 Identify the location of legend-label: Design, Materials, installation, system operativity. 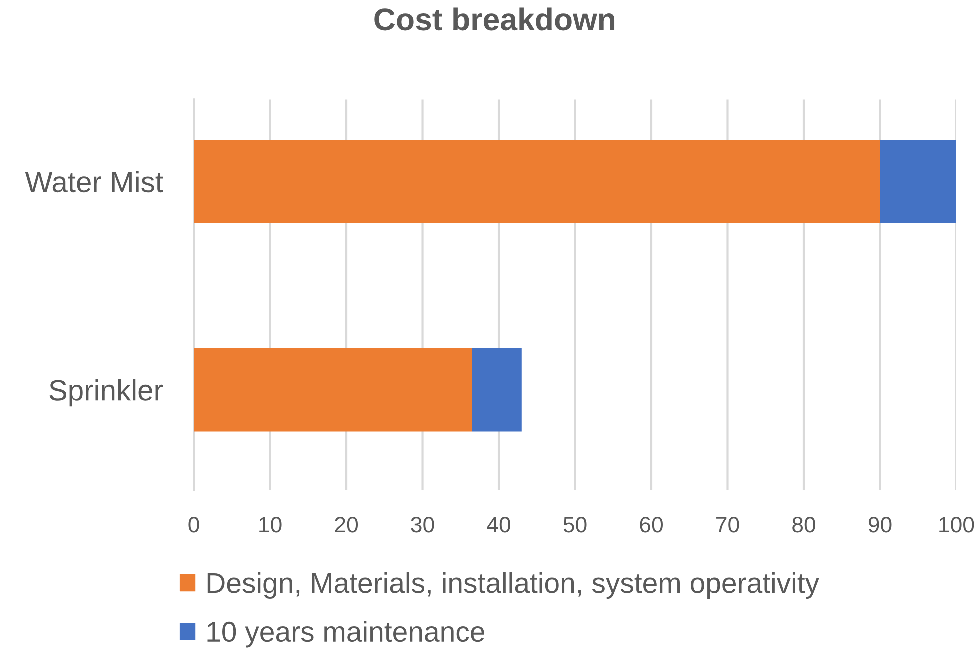
(514, 585).